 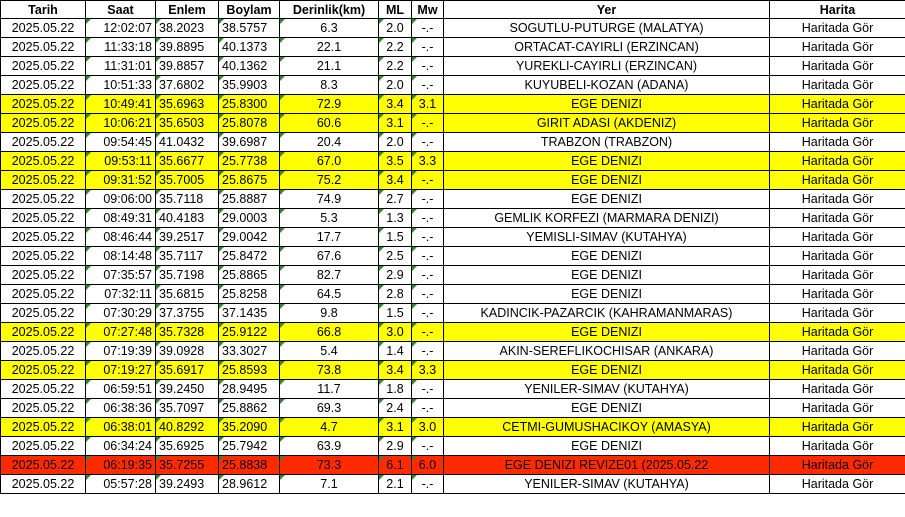 I want to click on cell-depth: 64.5, so click(x=329, y=294).